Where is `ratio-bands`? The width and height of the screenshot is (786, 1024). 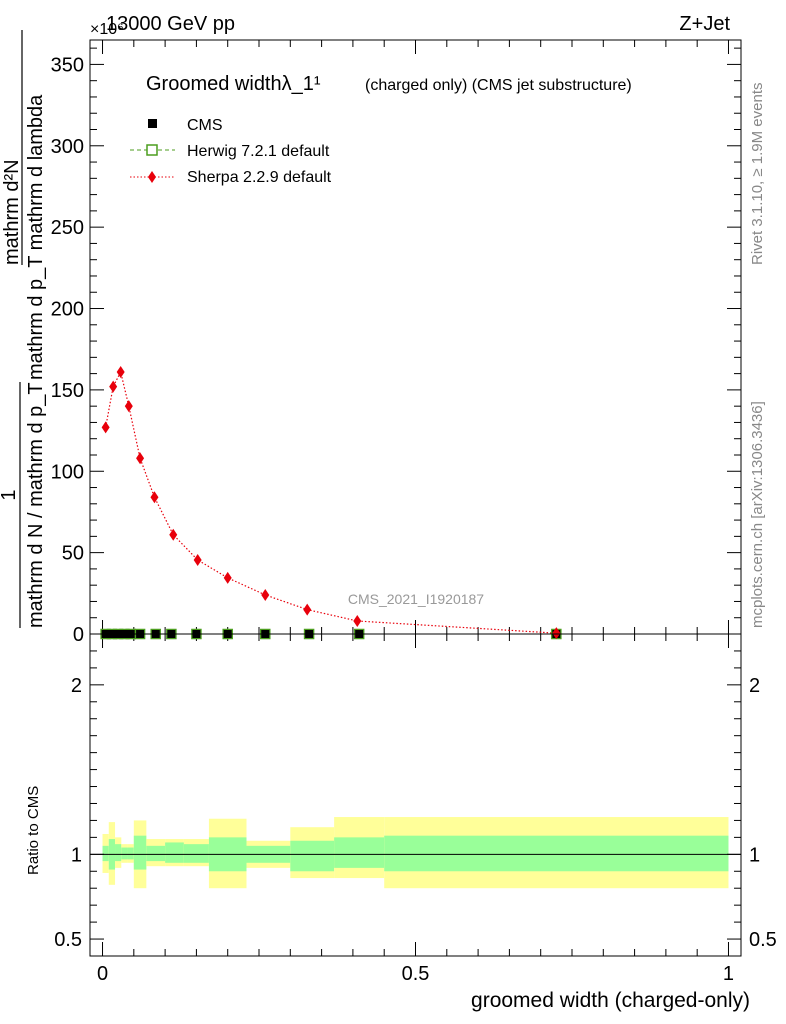
ratio-bands is located at coordinates (415, 853).